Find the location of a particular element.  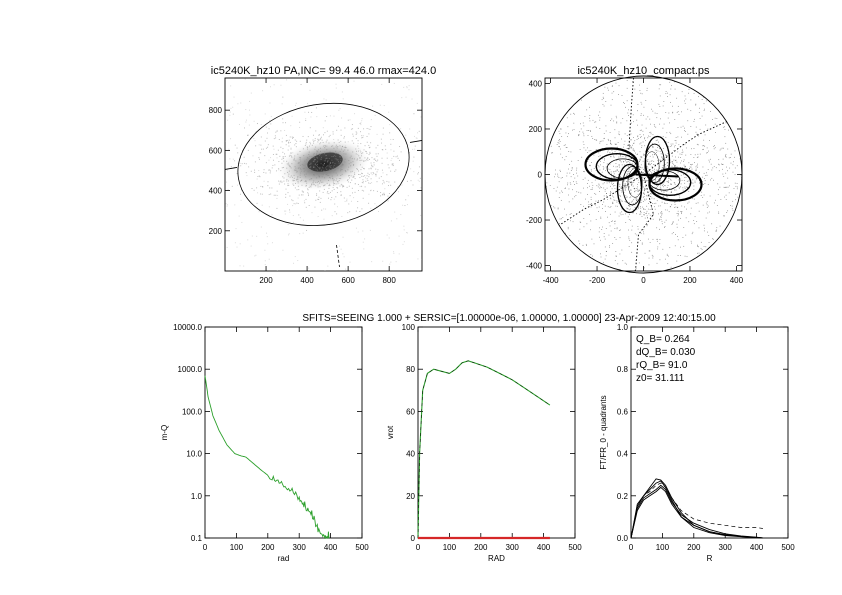

quadrant-boundary is located at coordinates (644, 223).